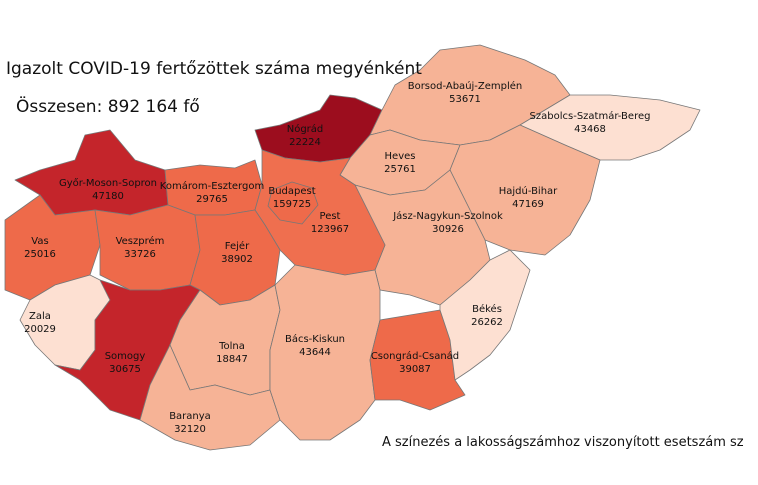 Image resolution: width=758 pixels, height=485 pixels. What do you see at coordinates (315, 339) in the screenshot?
I see `county-name: Bács-Kiskun` at bounding box center [315, 339].